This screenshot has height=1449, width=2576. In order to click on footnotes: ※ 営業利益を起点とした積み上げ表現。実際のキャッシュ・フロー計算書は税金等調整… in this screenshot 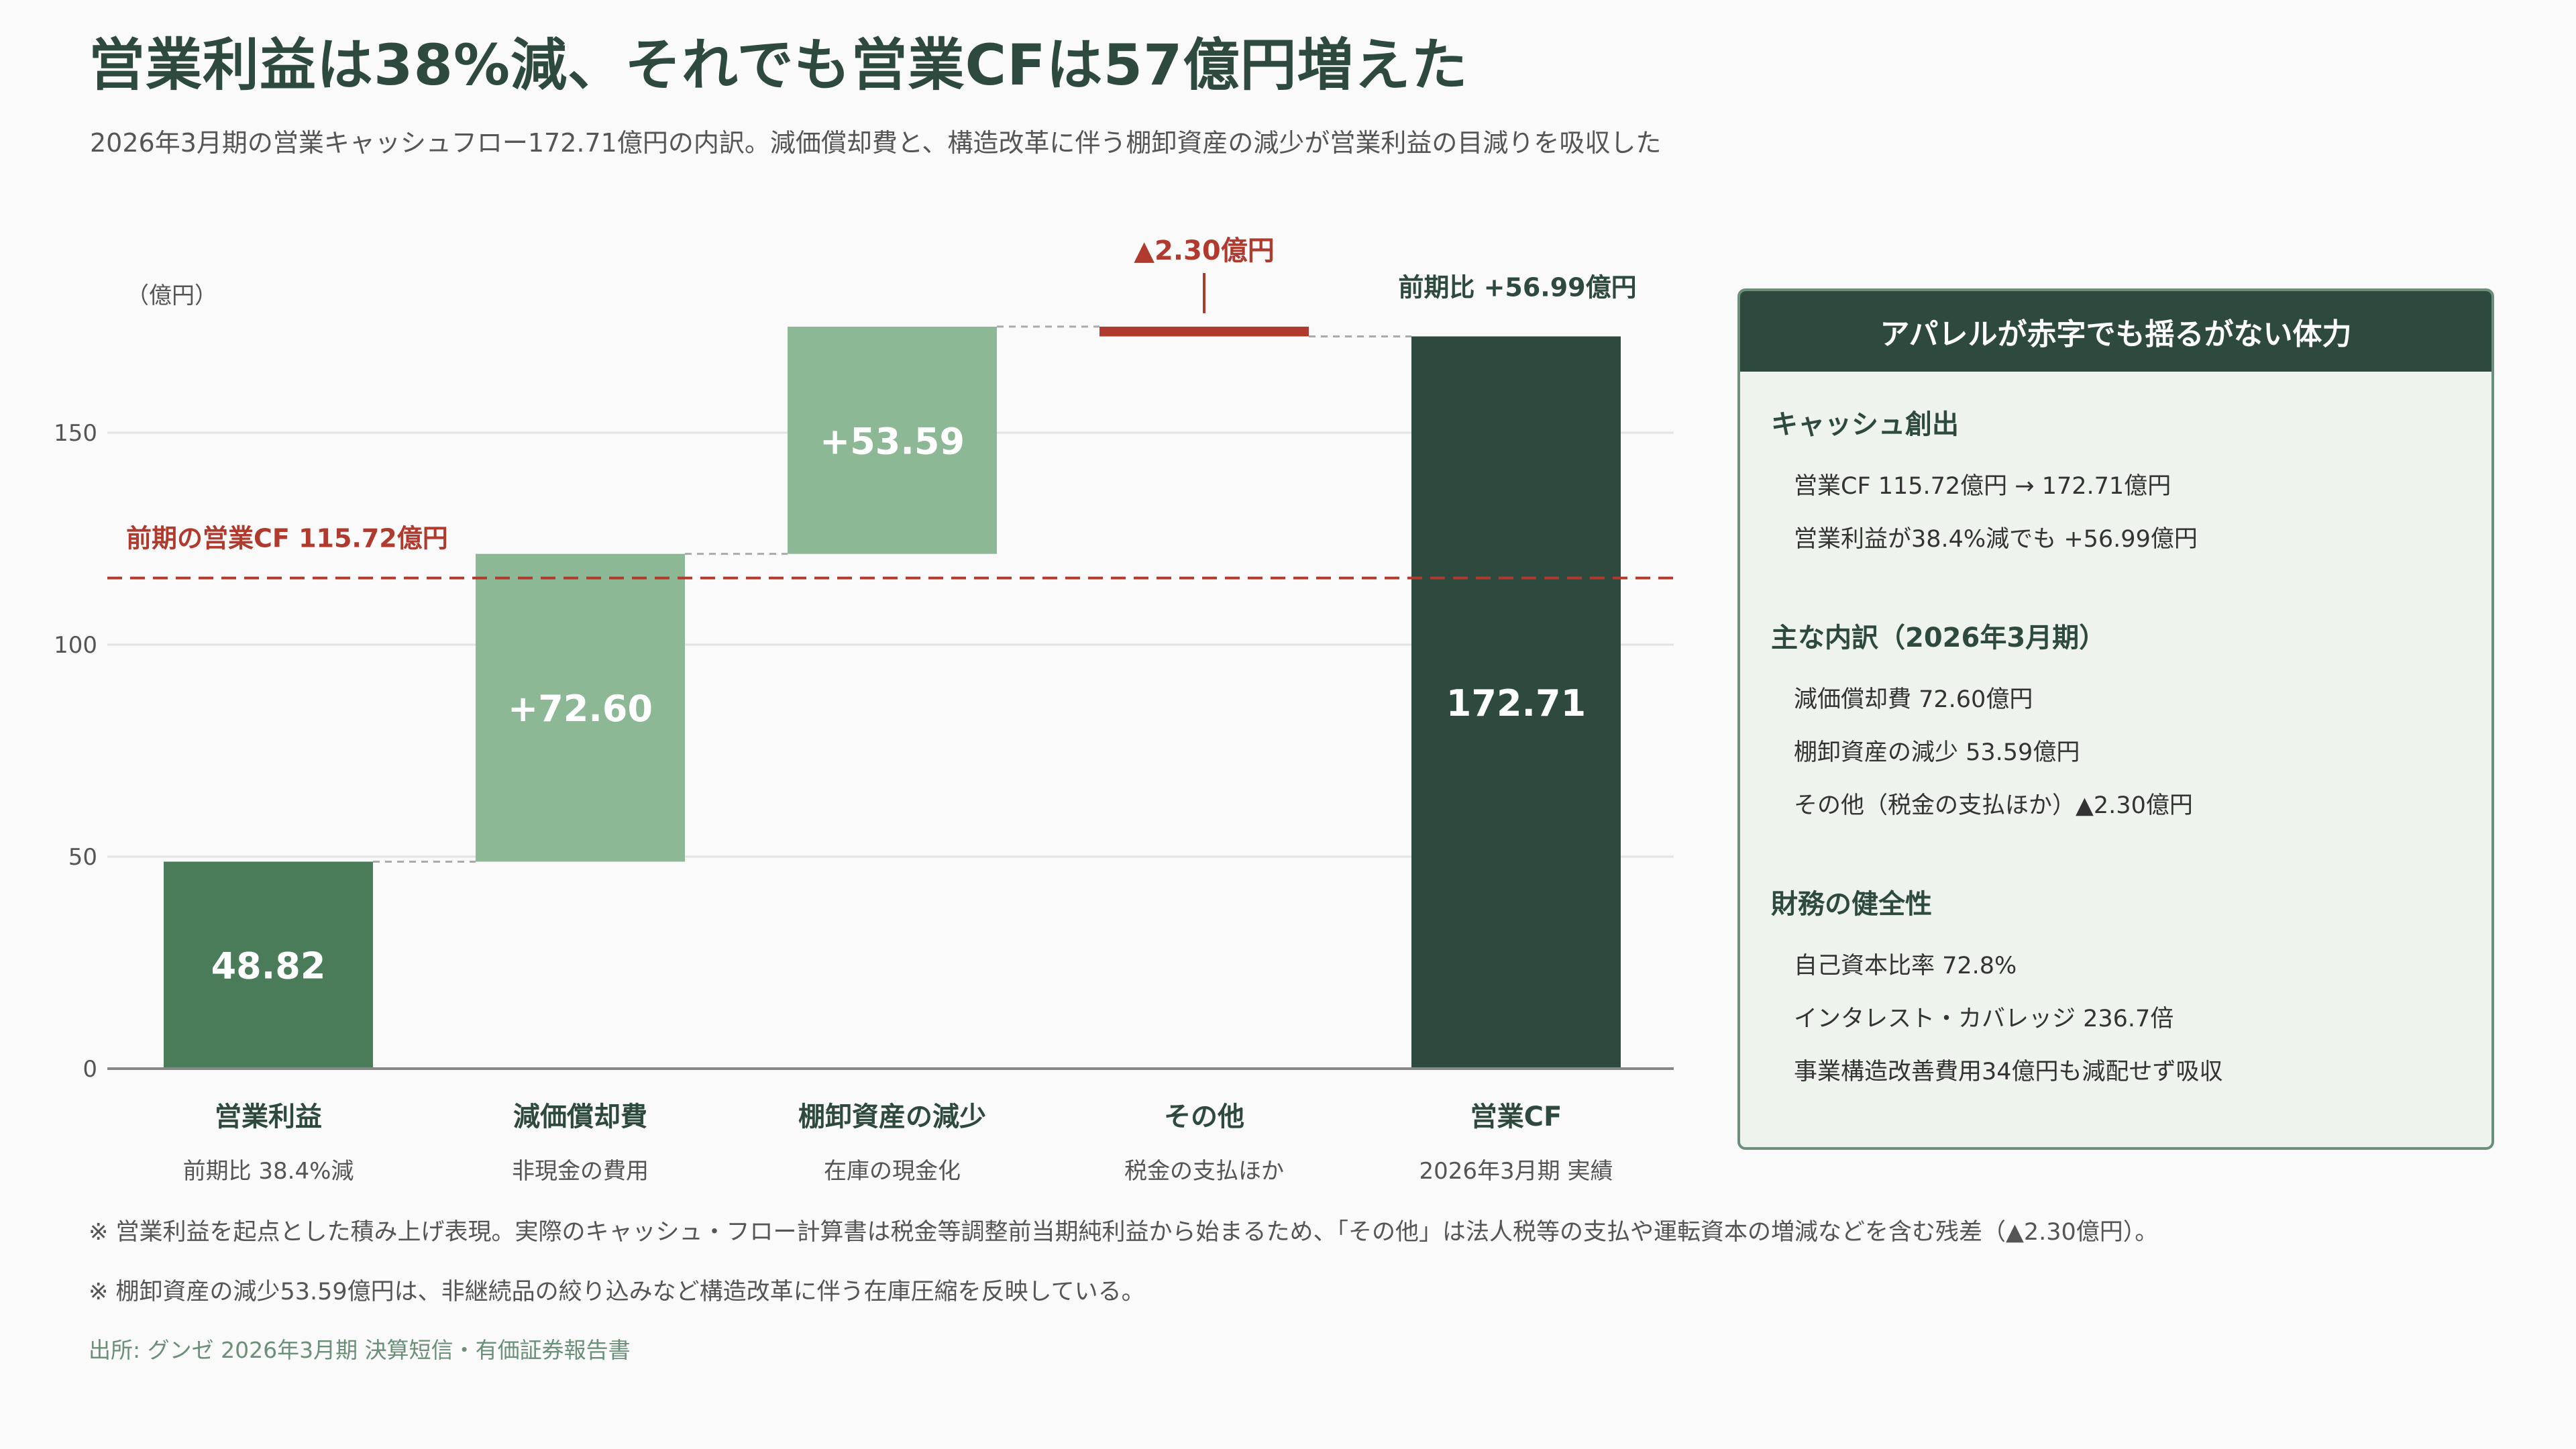, I will do `click(1123, 1288)`.